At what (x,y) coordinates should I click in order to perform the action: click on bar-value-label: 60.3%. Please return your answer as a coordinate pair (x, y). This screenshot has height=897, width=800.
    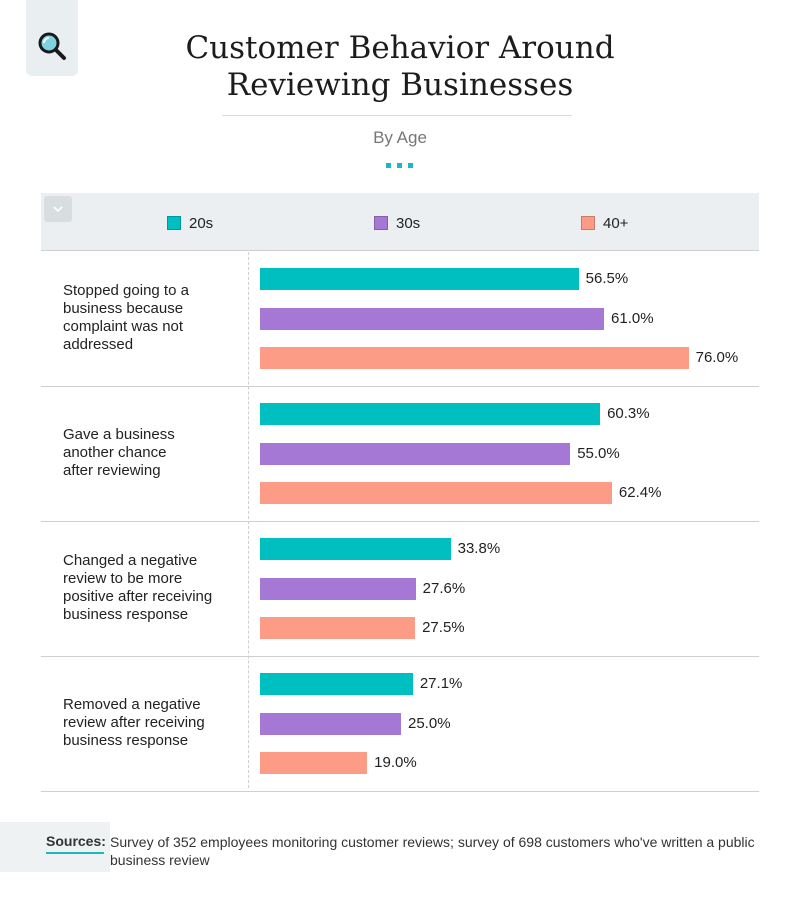
    Looking at the image, I should click on (628, 413).